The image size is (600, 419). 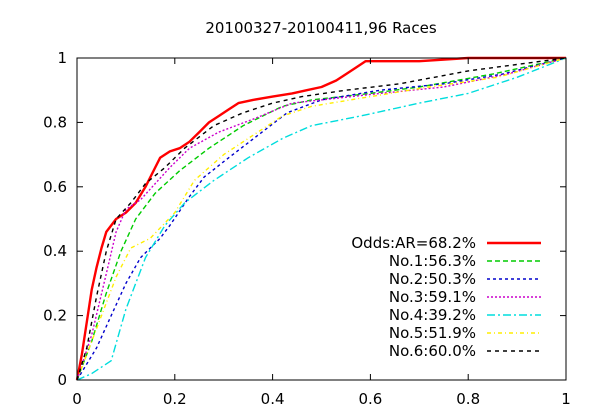 I want to click on legend-background, so click(x=437, y=298).